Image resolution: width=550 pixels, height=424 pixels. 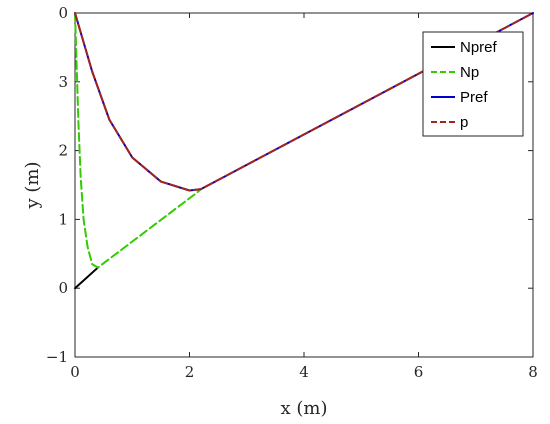 What do you see at coordinates (63, 219) in the screenshot?
I see `y-tick-label: 1` at bounding box center [63, 219].